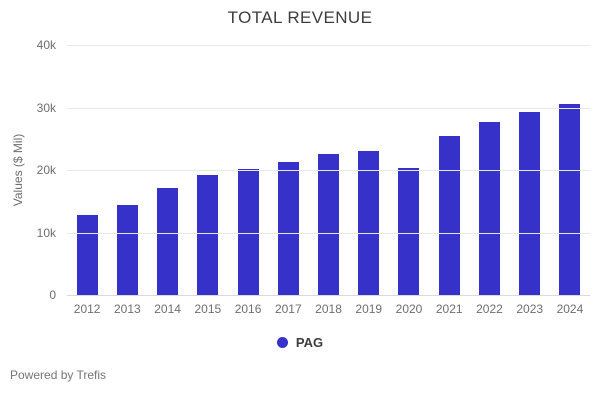 Image resolution: width=600 pixels, height=400 pixels. I want to click on bar-2013, so click(127, 250).